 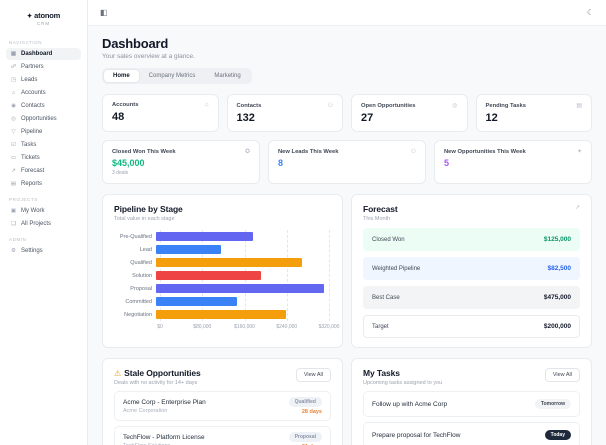 I want to click on sidebar-item-label: Reports, so click(x=32, y=184).